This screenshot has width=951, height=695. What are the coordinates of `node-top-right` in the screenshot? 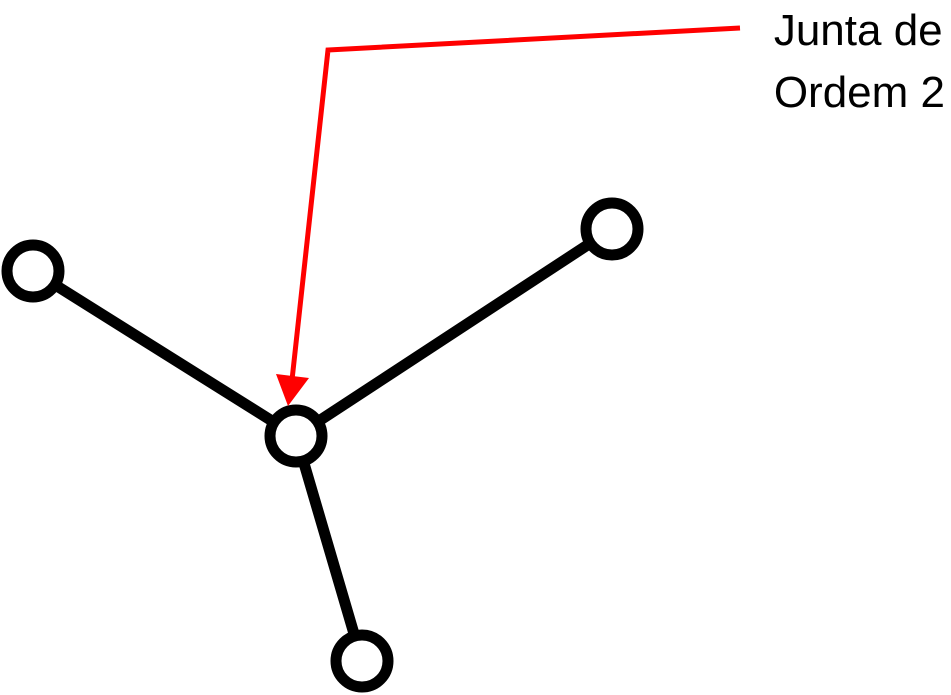 It's located at (612, 229).